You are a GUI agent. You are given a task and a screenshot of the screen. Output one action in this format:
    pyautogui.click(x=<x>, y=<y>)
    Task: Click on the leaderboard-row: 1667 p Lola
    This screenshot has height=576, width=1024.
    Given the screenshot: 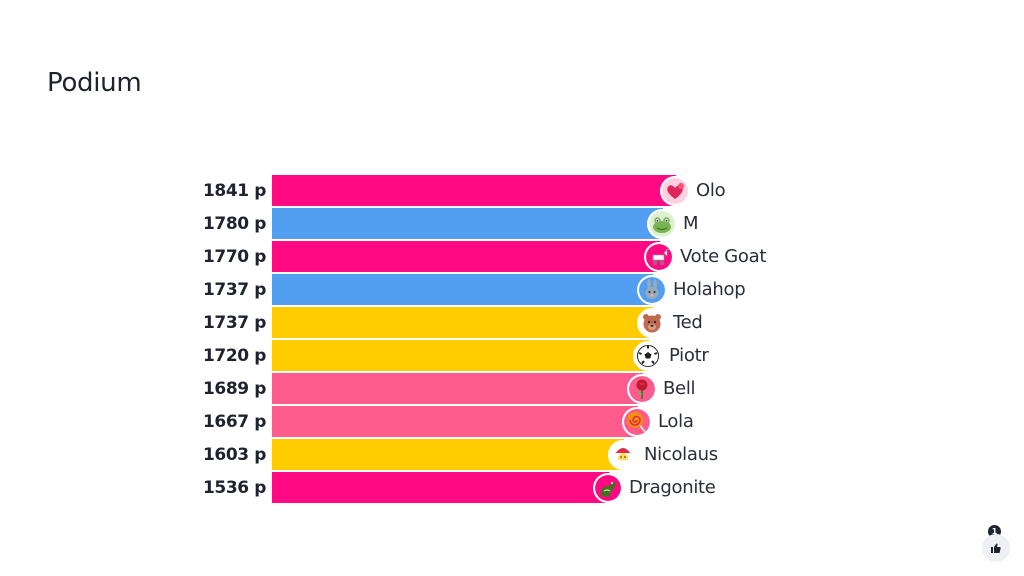 What is the action you would take?
    pyautogui.click(x=512, y=422)
    